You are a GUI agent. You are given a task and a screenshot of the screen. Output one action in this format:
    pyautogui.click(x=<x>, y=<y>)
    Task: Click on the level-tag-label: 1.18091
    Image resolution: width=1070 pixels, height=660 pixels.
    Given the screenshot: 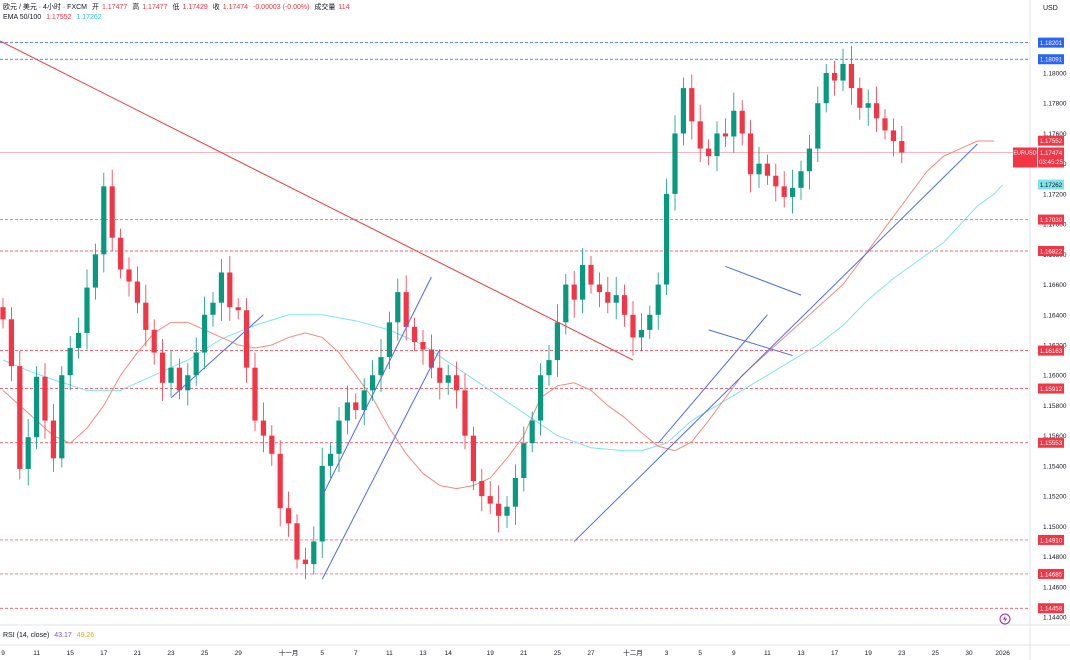 What is the action you would take?
    pyautogui.click(x=1051, y=60)
    